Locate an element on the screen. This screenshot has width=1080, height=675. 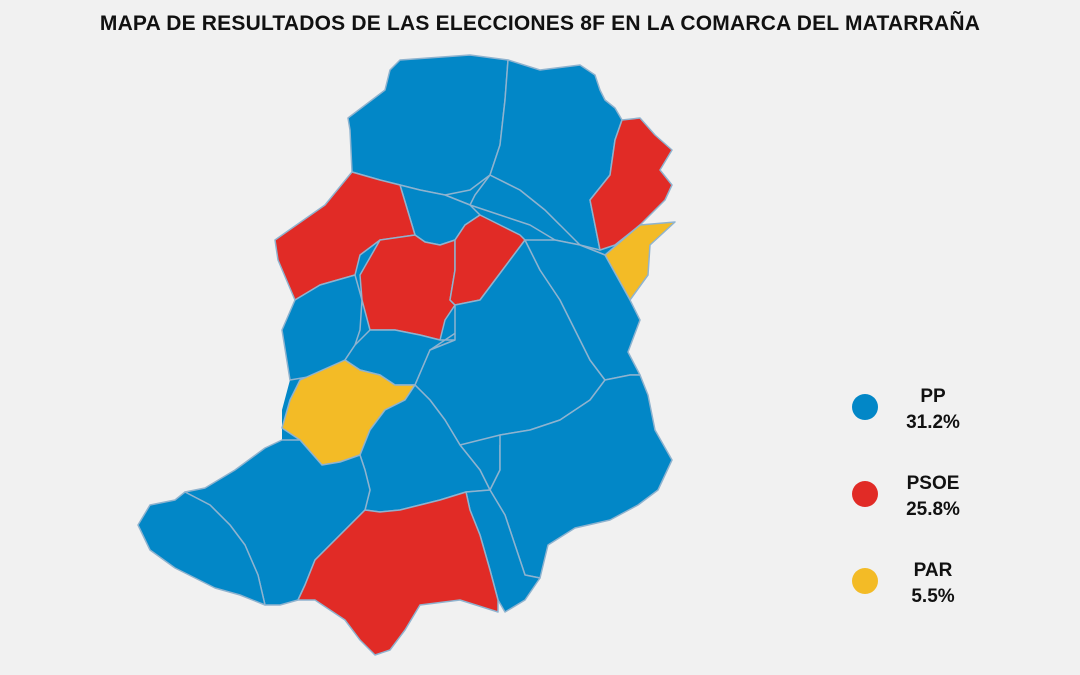
legend-party-label: PAR is located at coordinates (933, 570).